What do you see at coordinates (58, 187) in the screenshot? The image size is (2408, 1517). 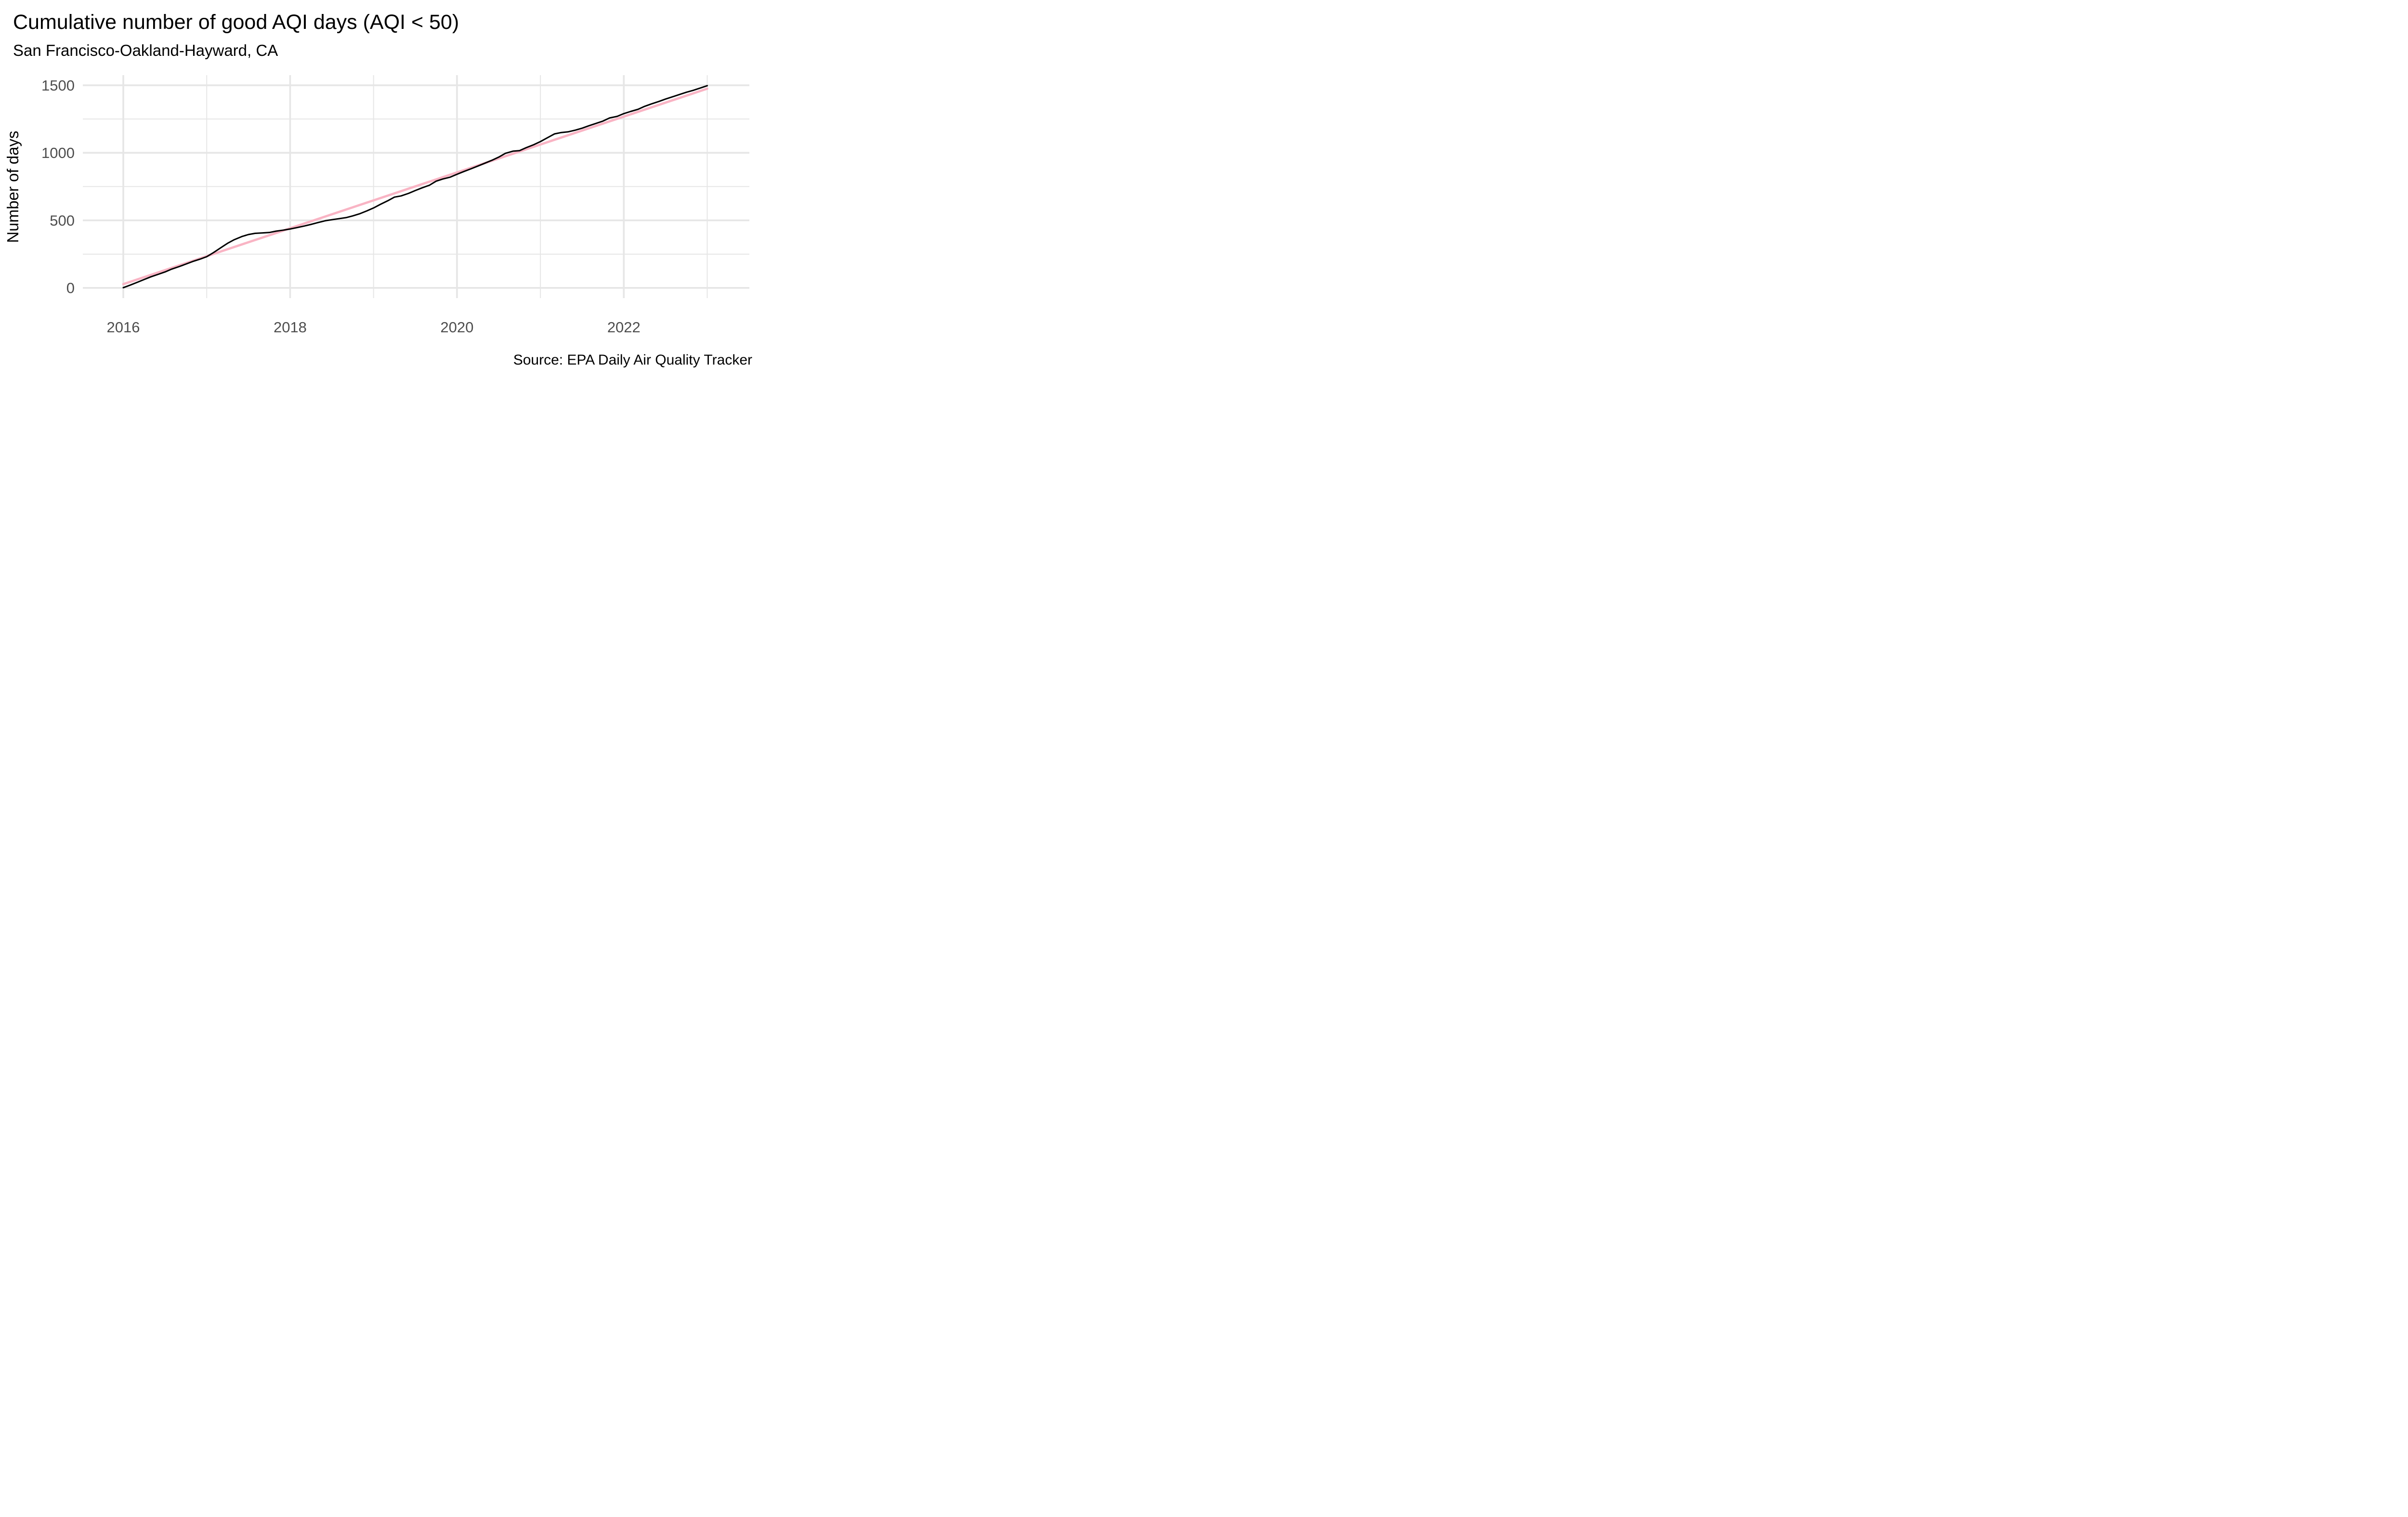 I see `y-axis-tick-labels: 0 500 1000 1500` at bounding box center [58, 187].